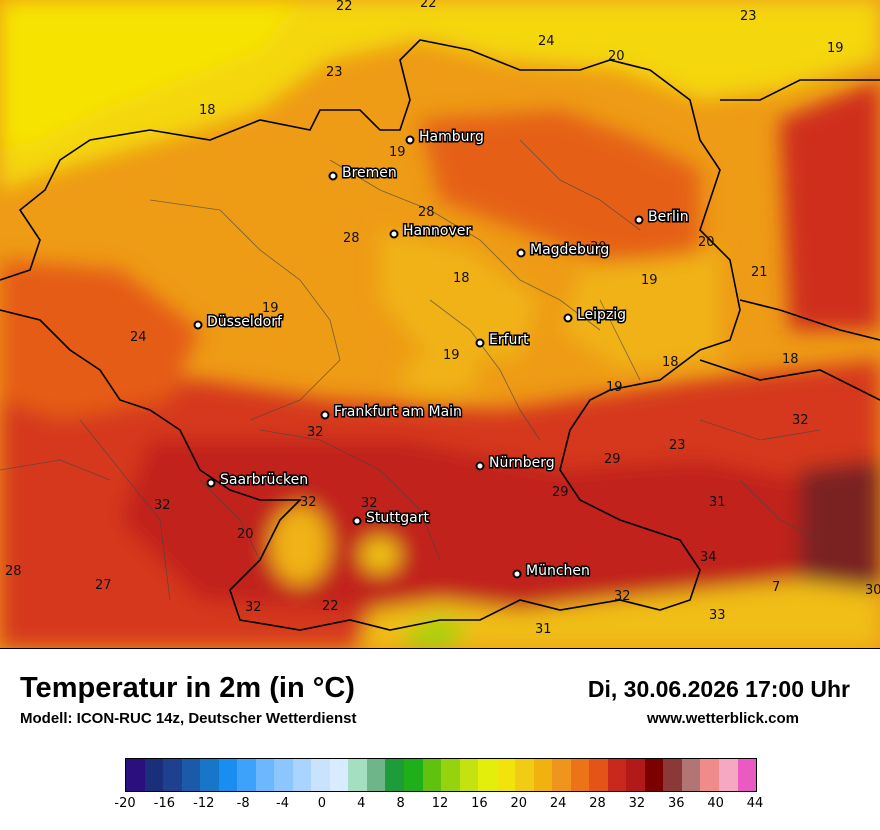  I want to click on website-link: www.wetterblick.com, so click(723, 718).